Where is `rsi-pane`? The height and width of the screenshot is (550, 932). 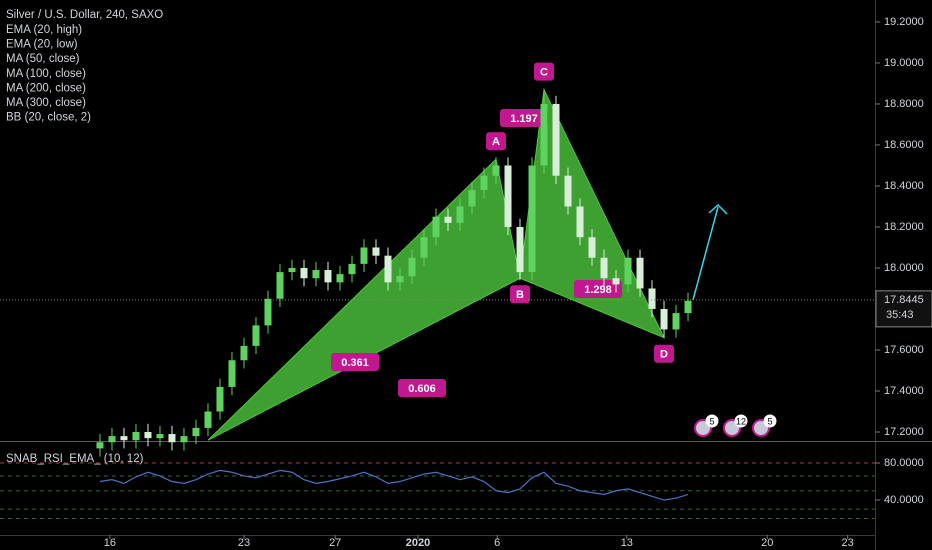 rsi-pane is located at coordinates (437, 491).